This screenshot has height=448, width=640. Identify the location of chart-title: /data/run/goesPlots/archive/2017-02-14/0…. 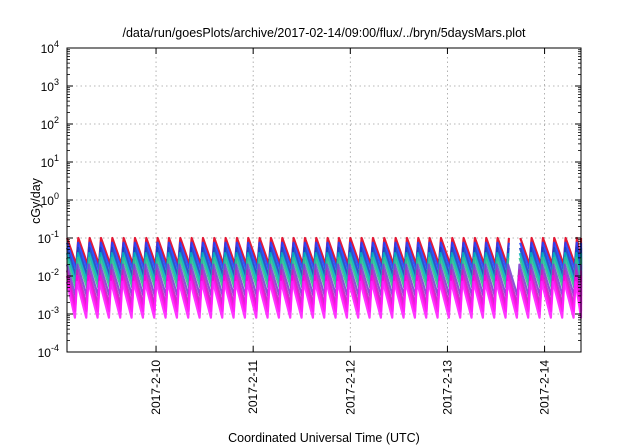
(324, 33).